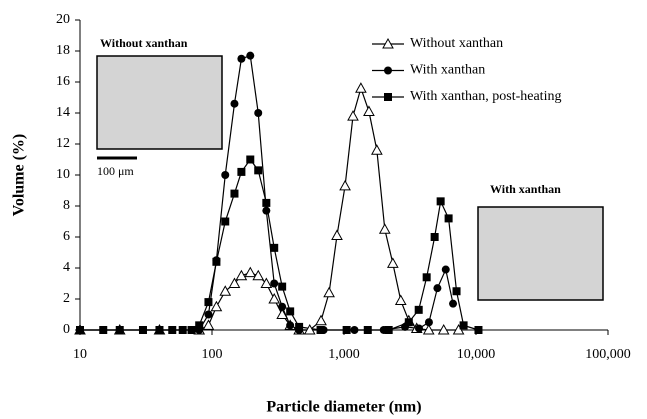 The width and height of the screenshot is (647, 419). I want to click on y-tick-label: 20, so click(63, 19).